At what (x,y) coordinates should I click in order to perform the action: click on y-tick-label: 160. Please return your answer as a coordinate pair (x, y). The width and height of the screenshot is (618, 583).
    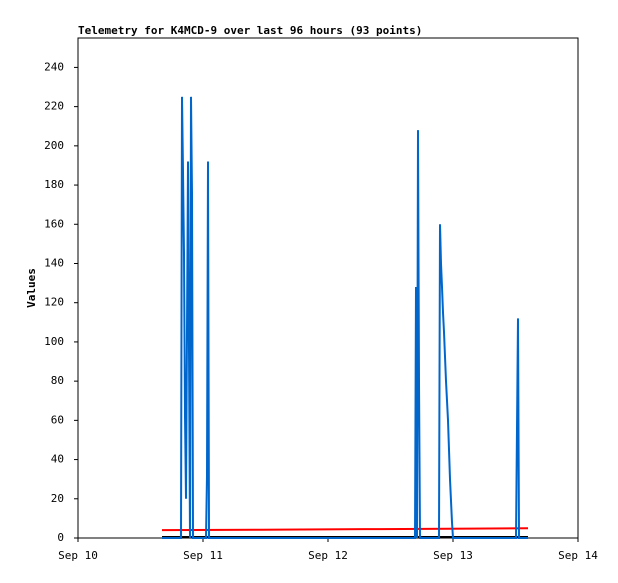
    Looking at the image, I should click on (54, 223).